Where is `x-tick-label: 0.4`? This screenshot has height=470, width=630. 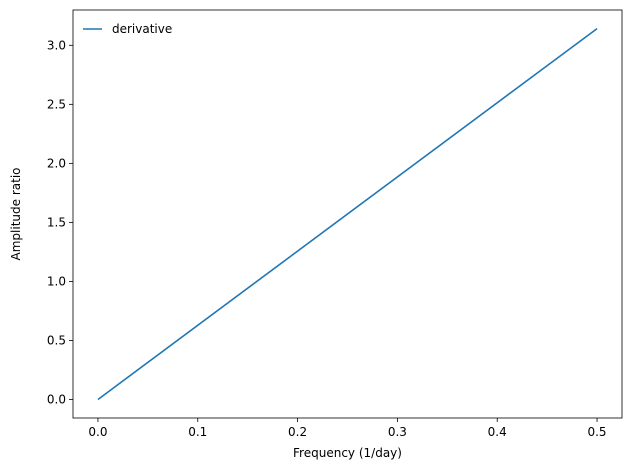
x-tick-label: 0.4 is located at coordinates (497, 432).